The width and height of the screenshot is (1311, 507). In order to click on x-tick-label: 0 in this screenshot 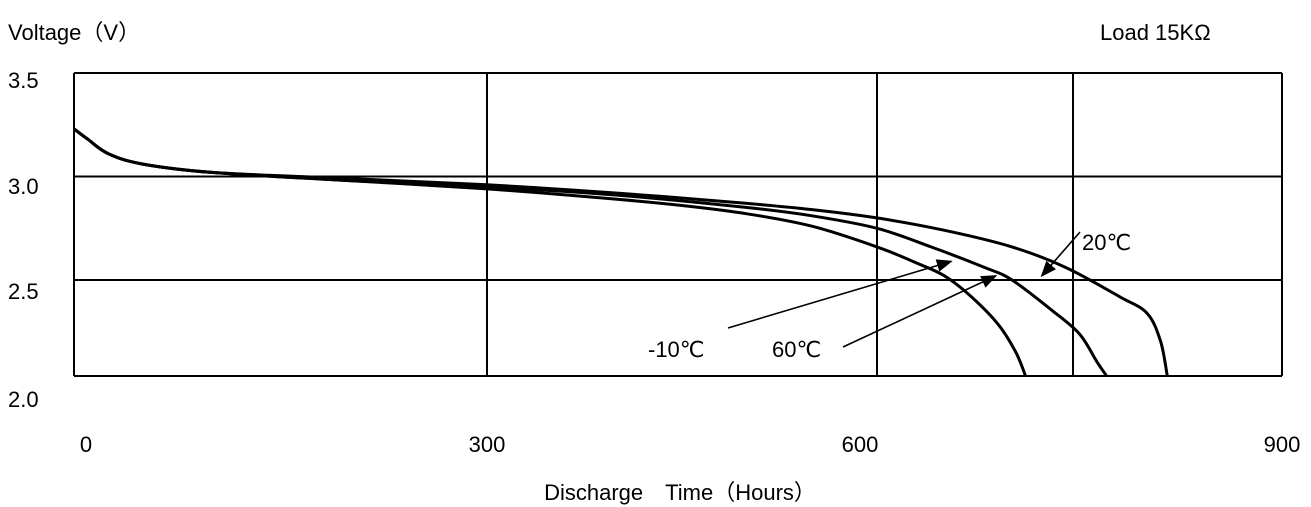, I will do `click(86, 444)`.